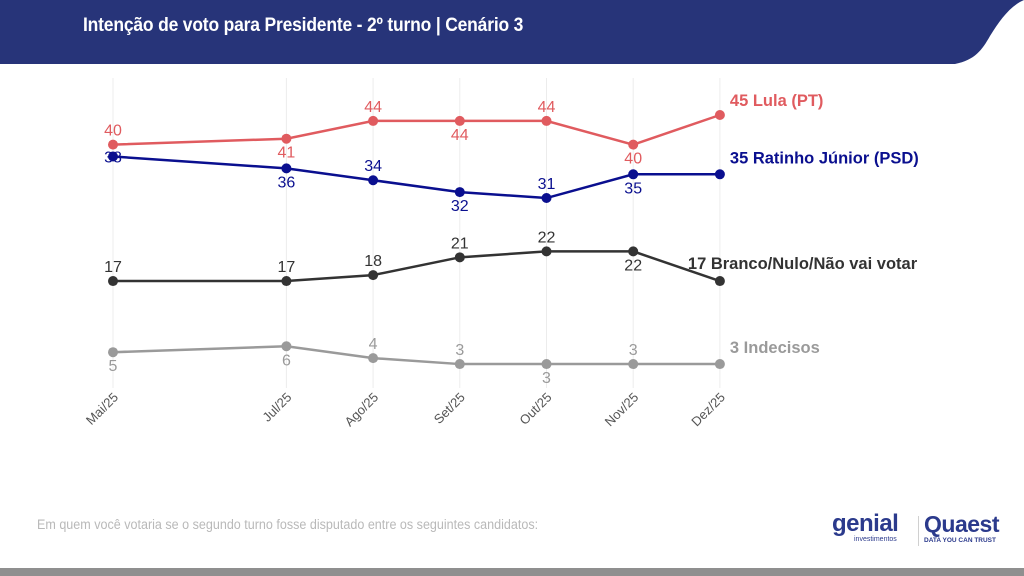  What do you see at coordinates (622, 410) in the screenshot?
I see `x-tick-label: Nov/25` at bounding box center [622, 410].